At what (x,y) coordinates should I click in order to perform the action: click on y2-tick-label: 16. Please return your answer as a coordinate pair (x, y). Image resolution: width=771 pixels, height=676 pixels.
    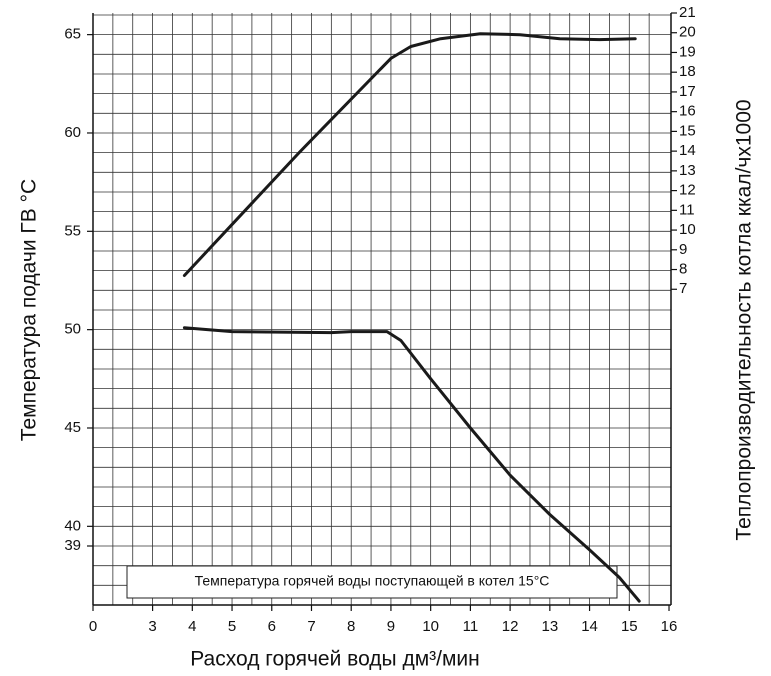
    Looking at the image, I should click on (687, 111).